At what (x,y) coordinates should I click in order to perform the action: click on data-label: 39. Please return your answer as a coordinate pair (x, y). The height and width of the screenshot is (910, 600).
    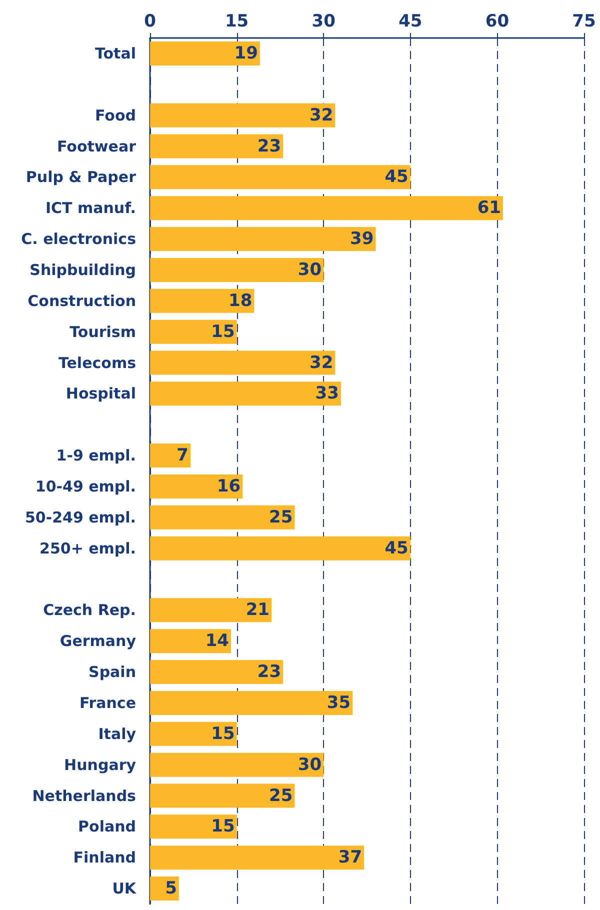
    Looking at the image, I should click on (362, 239).